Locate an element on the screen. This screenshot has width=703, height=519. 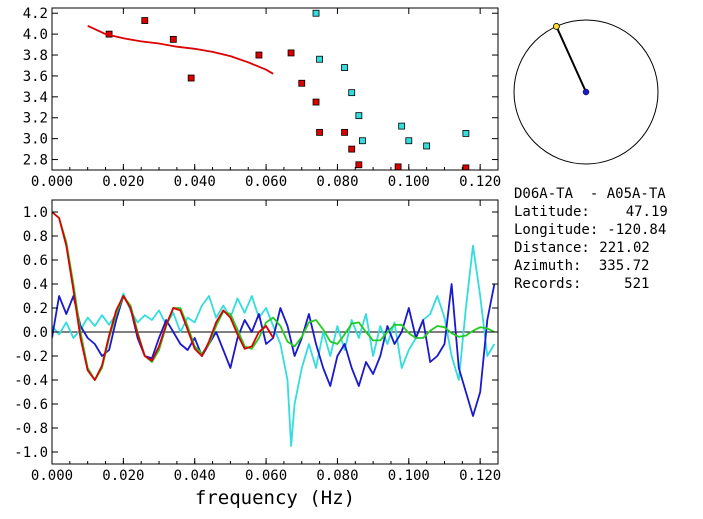
info-row-longitude: Longitude: -120.84 is located at coordinates (591, 230).